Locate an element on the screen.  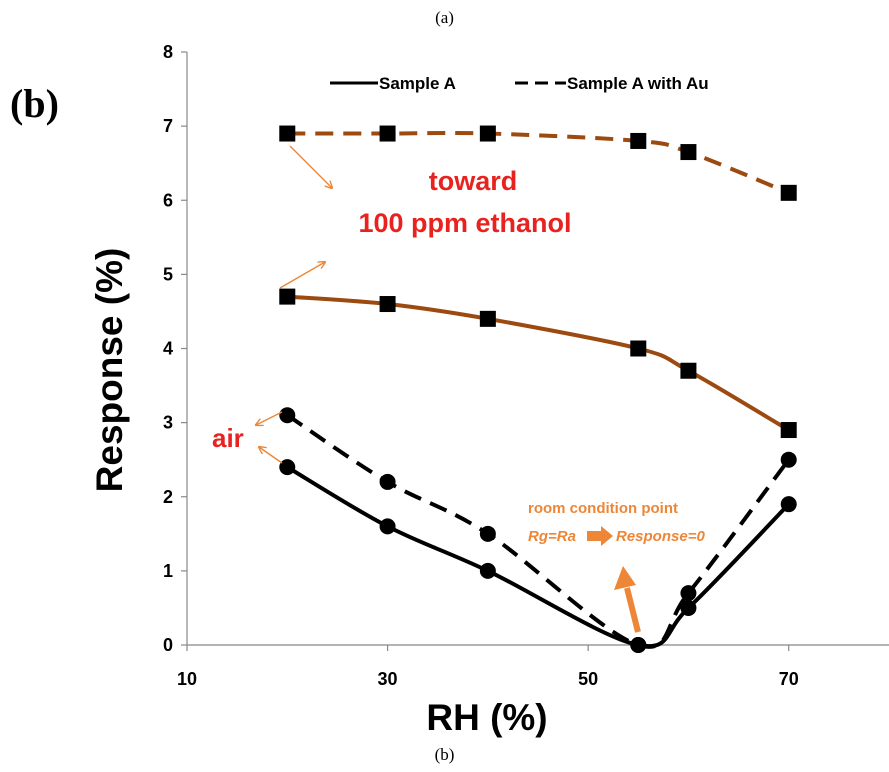
y-tick-label: 4 is located at coordinates (168, 349).